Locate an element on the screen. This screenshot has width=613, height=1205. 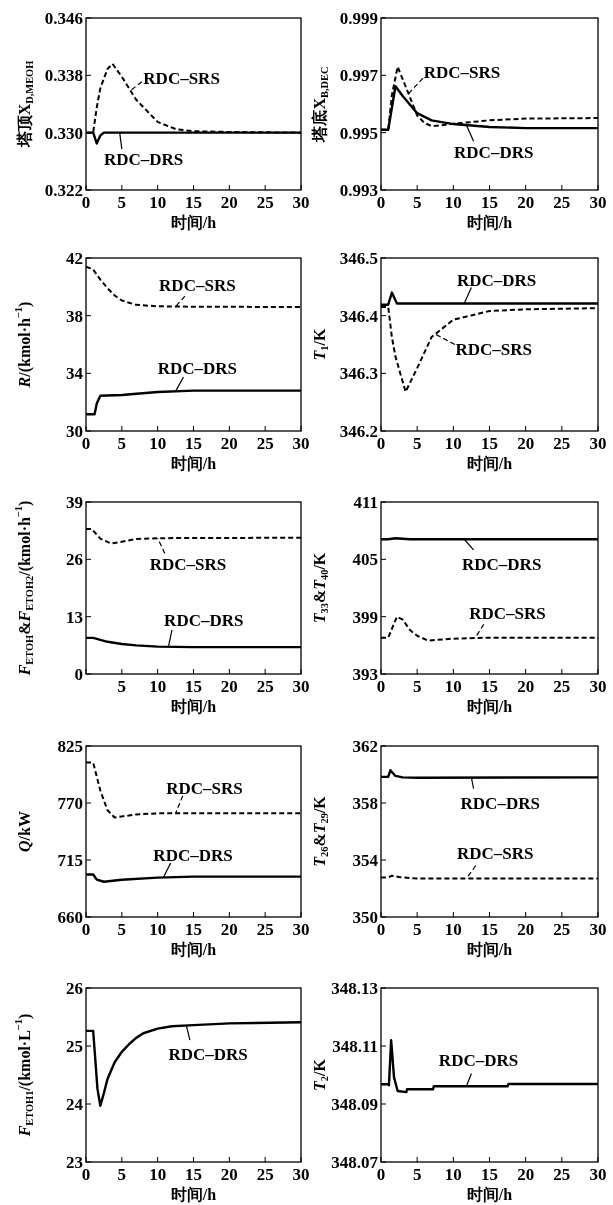
y-tick-label: 0.995 is located at coordinates (358, 133).